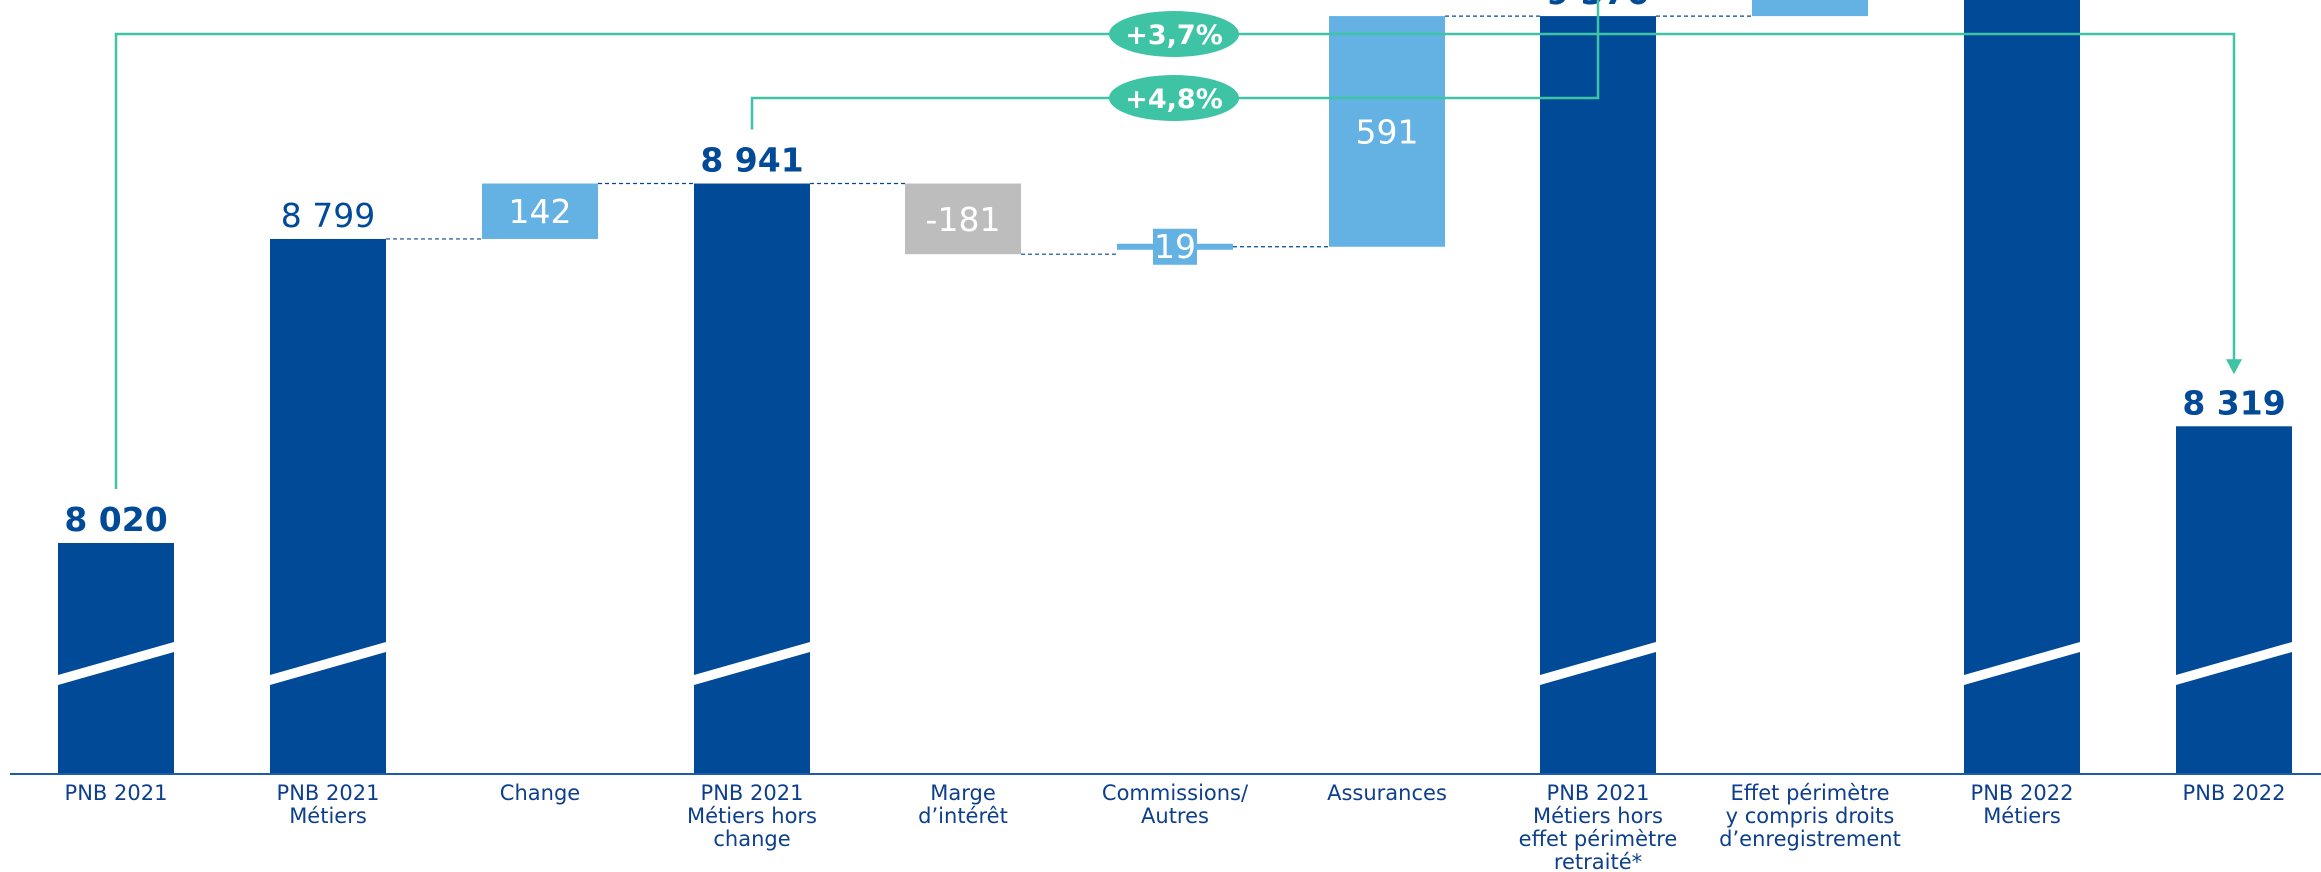  I want to click on value-label-pnb-2021: 8 020, so click(115, 519).